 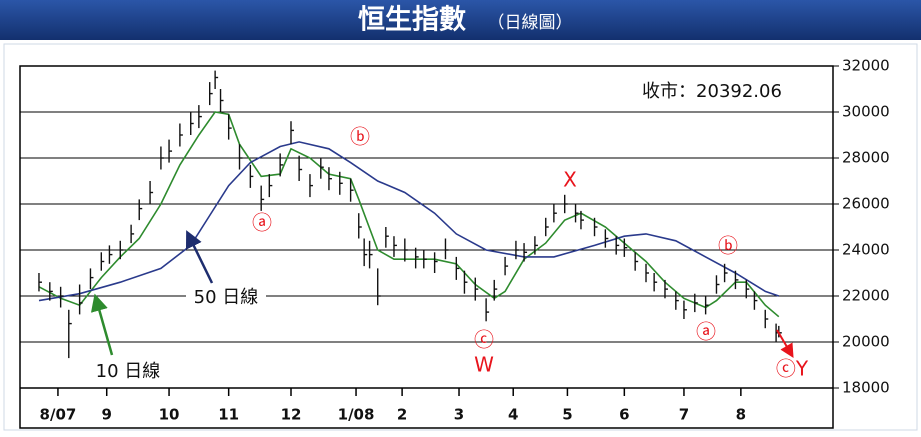 What do you see at coordinates (530, 23) in the screenshot?
I see `chart-subtitle: （日線圖）` at bounding box center [530, 23].